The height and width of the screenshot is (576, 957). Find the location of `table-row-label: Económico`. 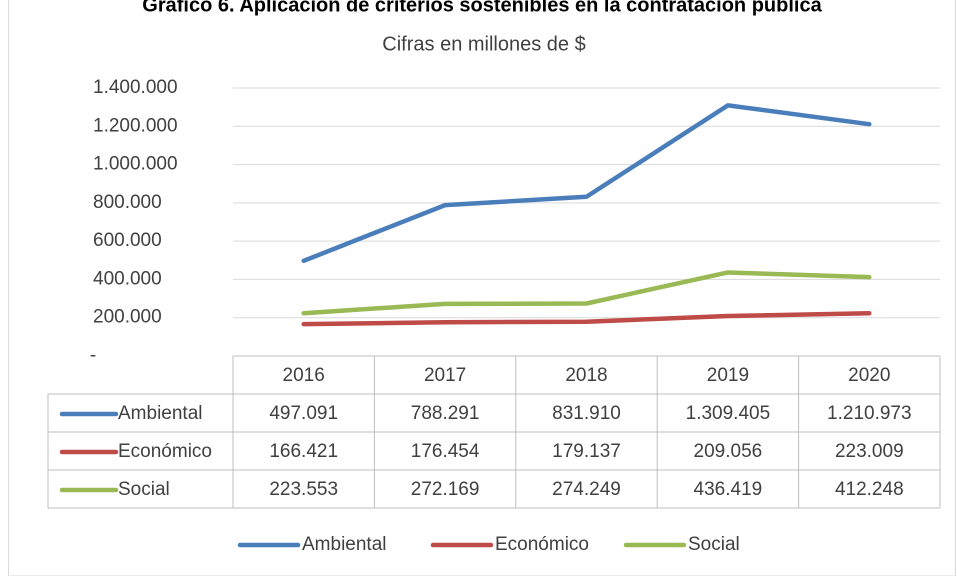

table-row-label: Económico is located at coordinates (165, 451).